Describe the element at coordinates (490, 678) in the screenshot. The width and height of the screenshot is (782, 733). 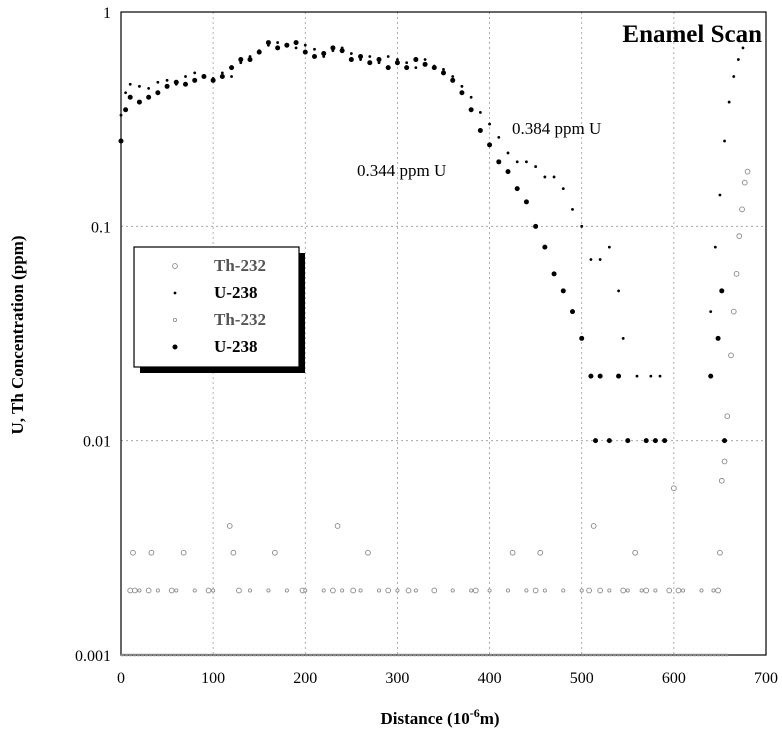
I see `x-tick-label: 400` at that location.